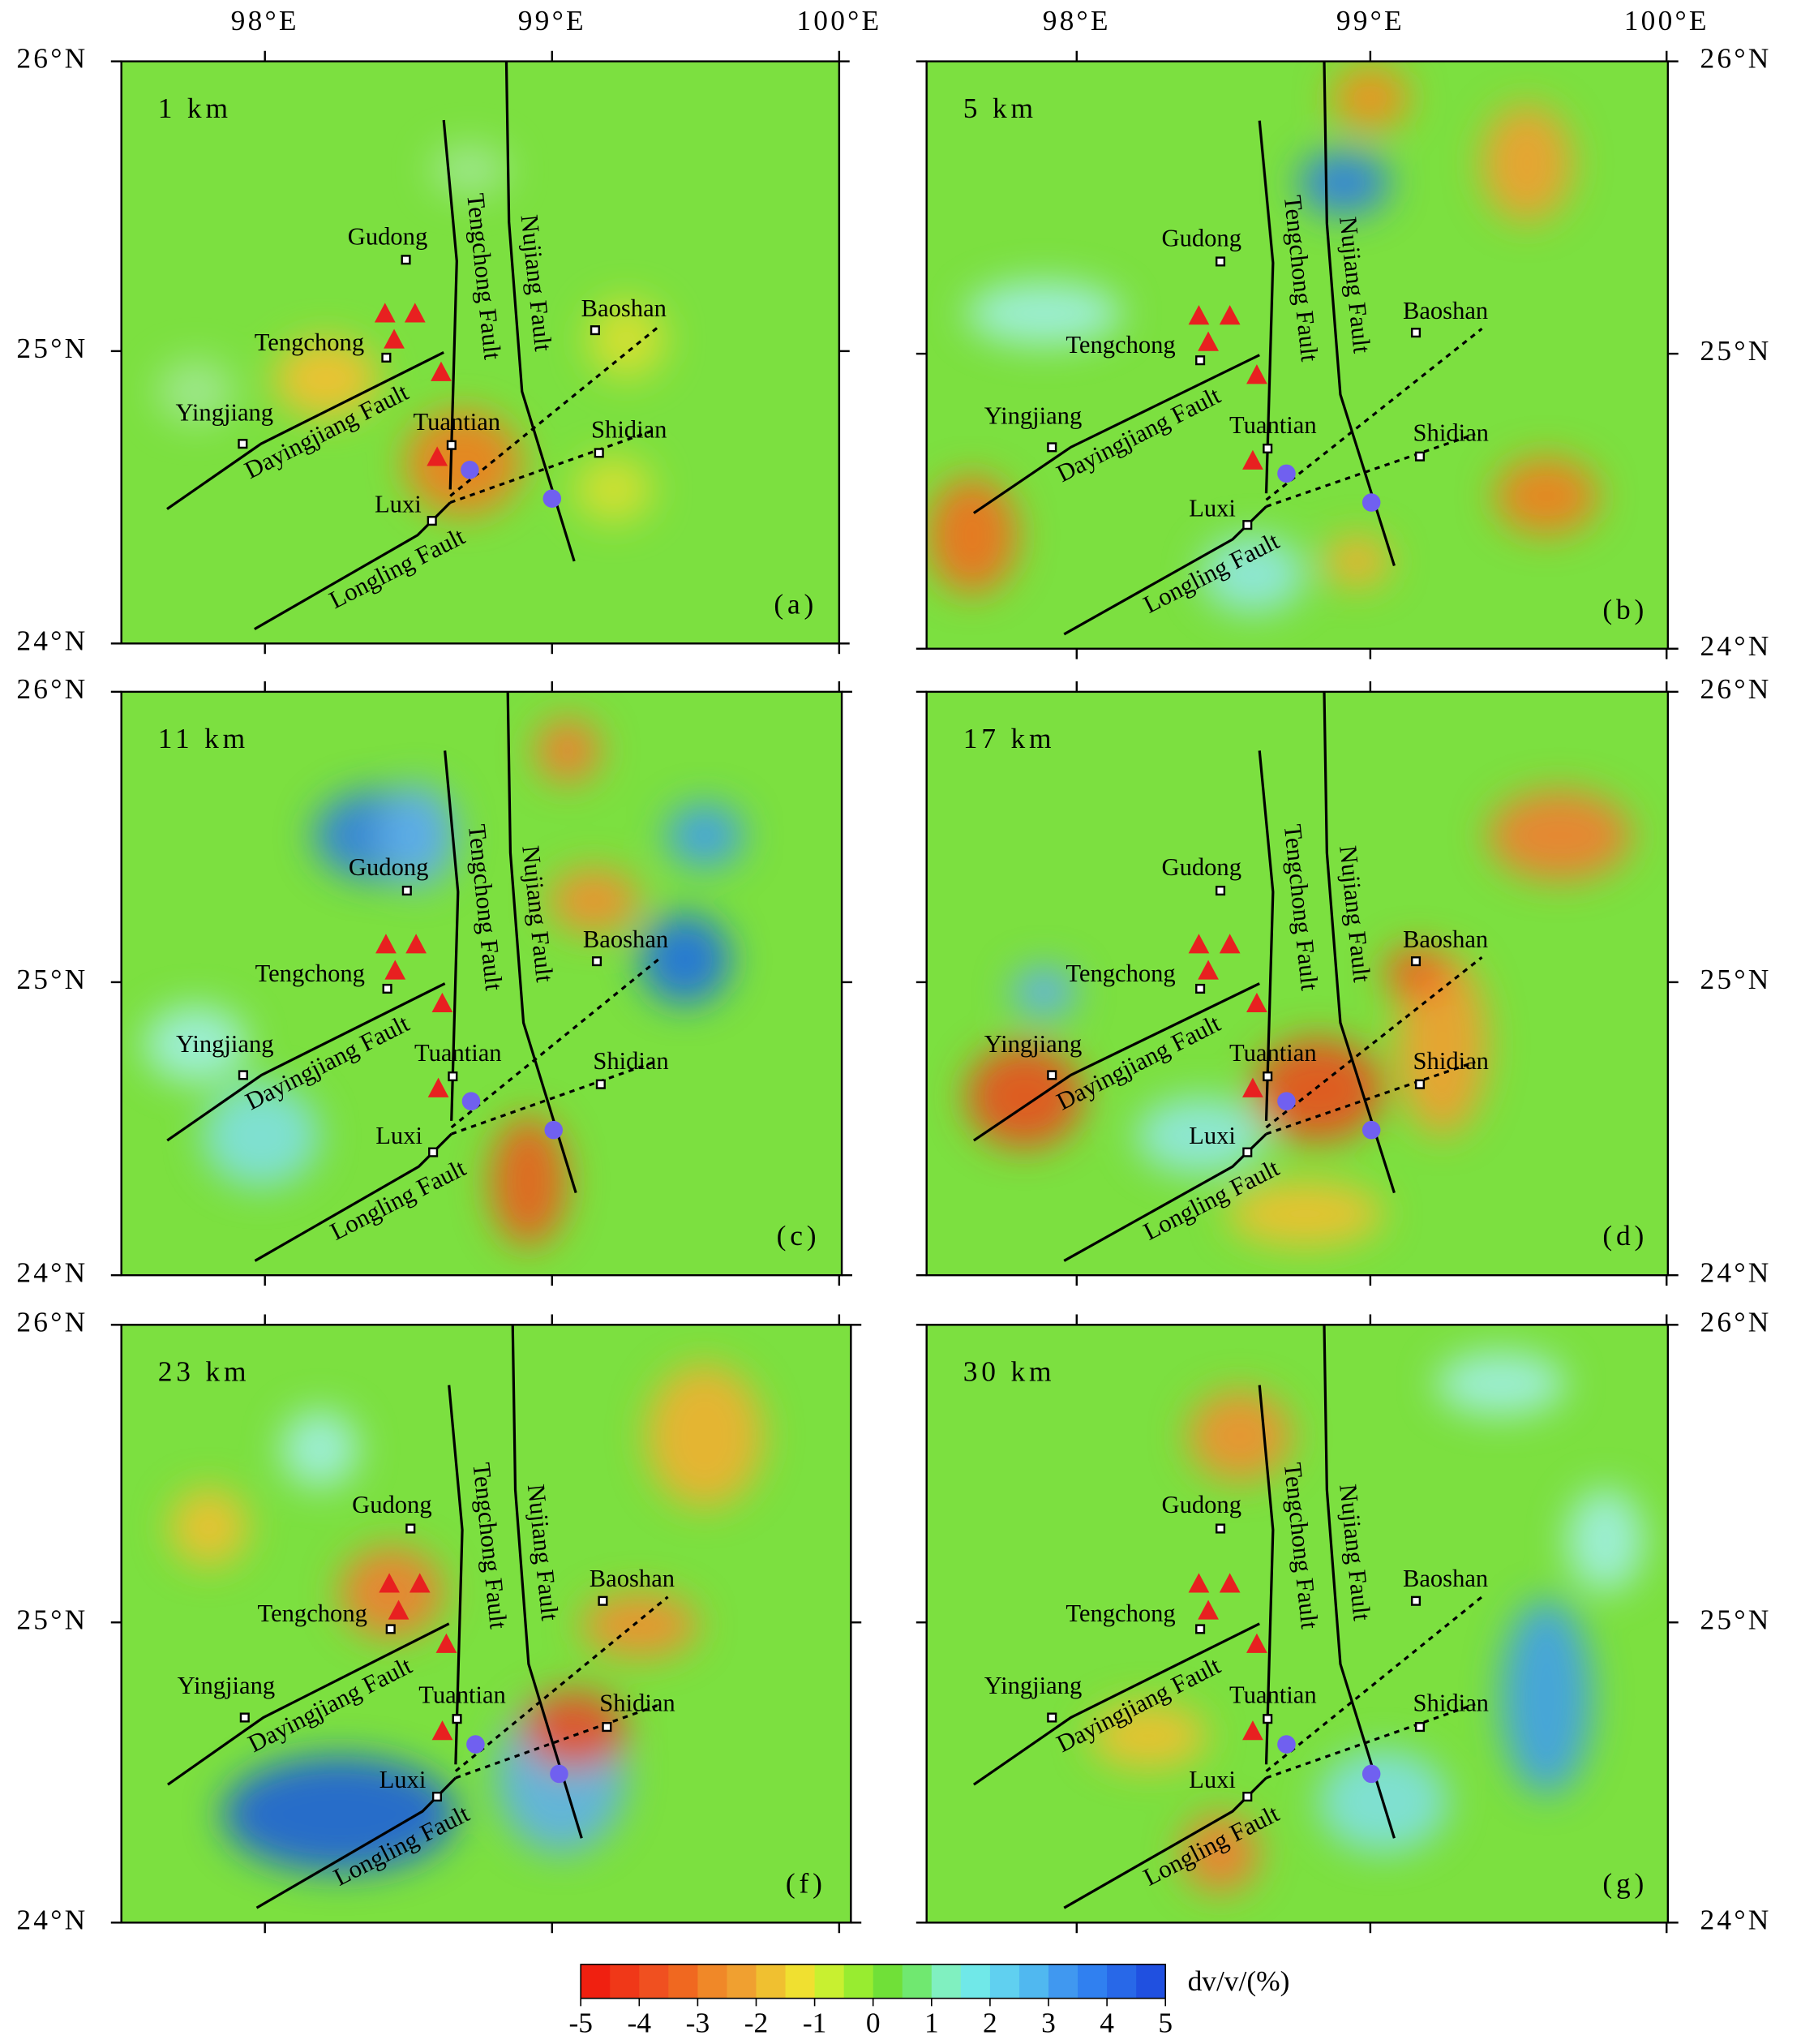 The image size is (1801, 2044). What do you see at coordinates (1446, 939) in the screenshot?
I see `place-label: Baoshan` at bounding box center [1446, 939].